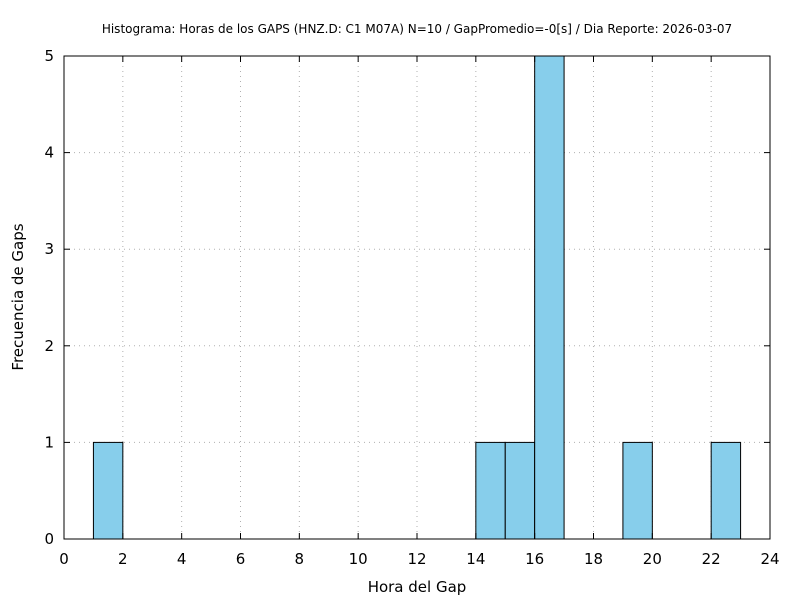  What do you see at coordinates (652, 559) in the screenshot?
I see `x-tick-label-20: 20` at bounding box center [652, 559].